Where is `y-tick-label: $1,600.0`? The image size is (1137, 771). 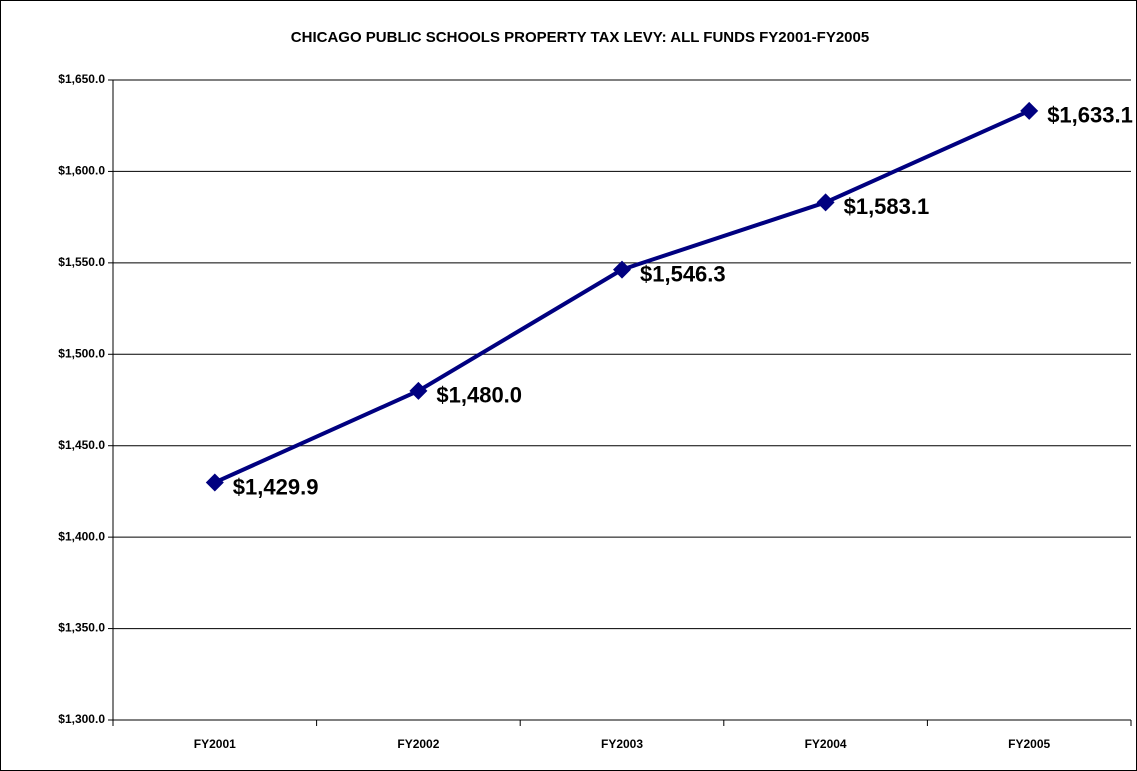 y-tick-label: $1,600.0 is located at coordinates (81, 171).